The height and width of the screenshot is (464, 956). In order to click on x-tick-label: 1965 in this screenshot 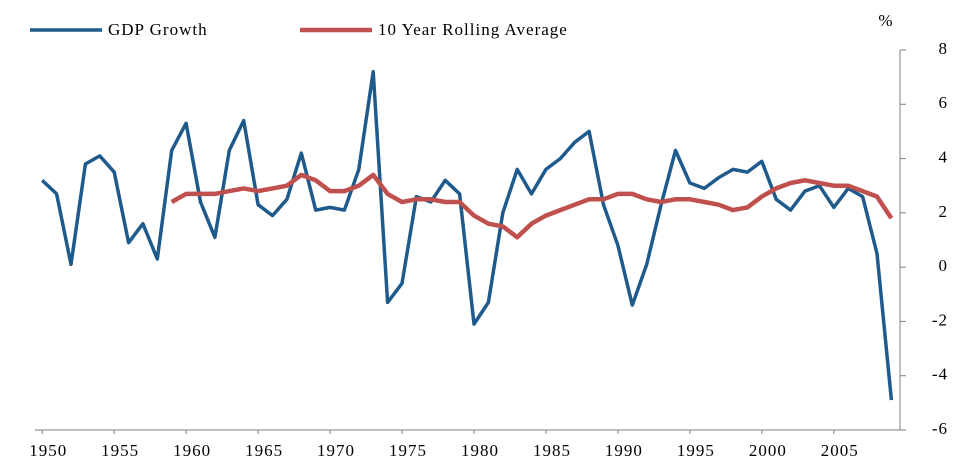, I will do `click(264, 450)`.